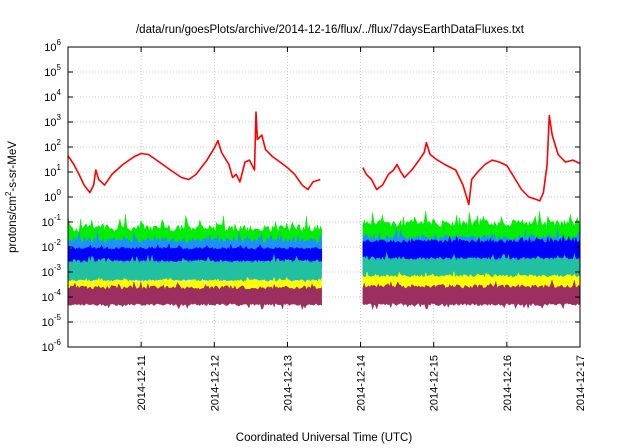 The width and height of the screenshot is (640, 448). Describe the element at coordinates (324, 295) in the screenshot. I see `series-maroon-band` at that location.